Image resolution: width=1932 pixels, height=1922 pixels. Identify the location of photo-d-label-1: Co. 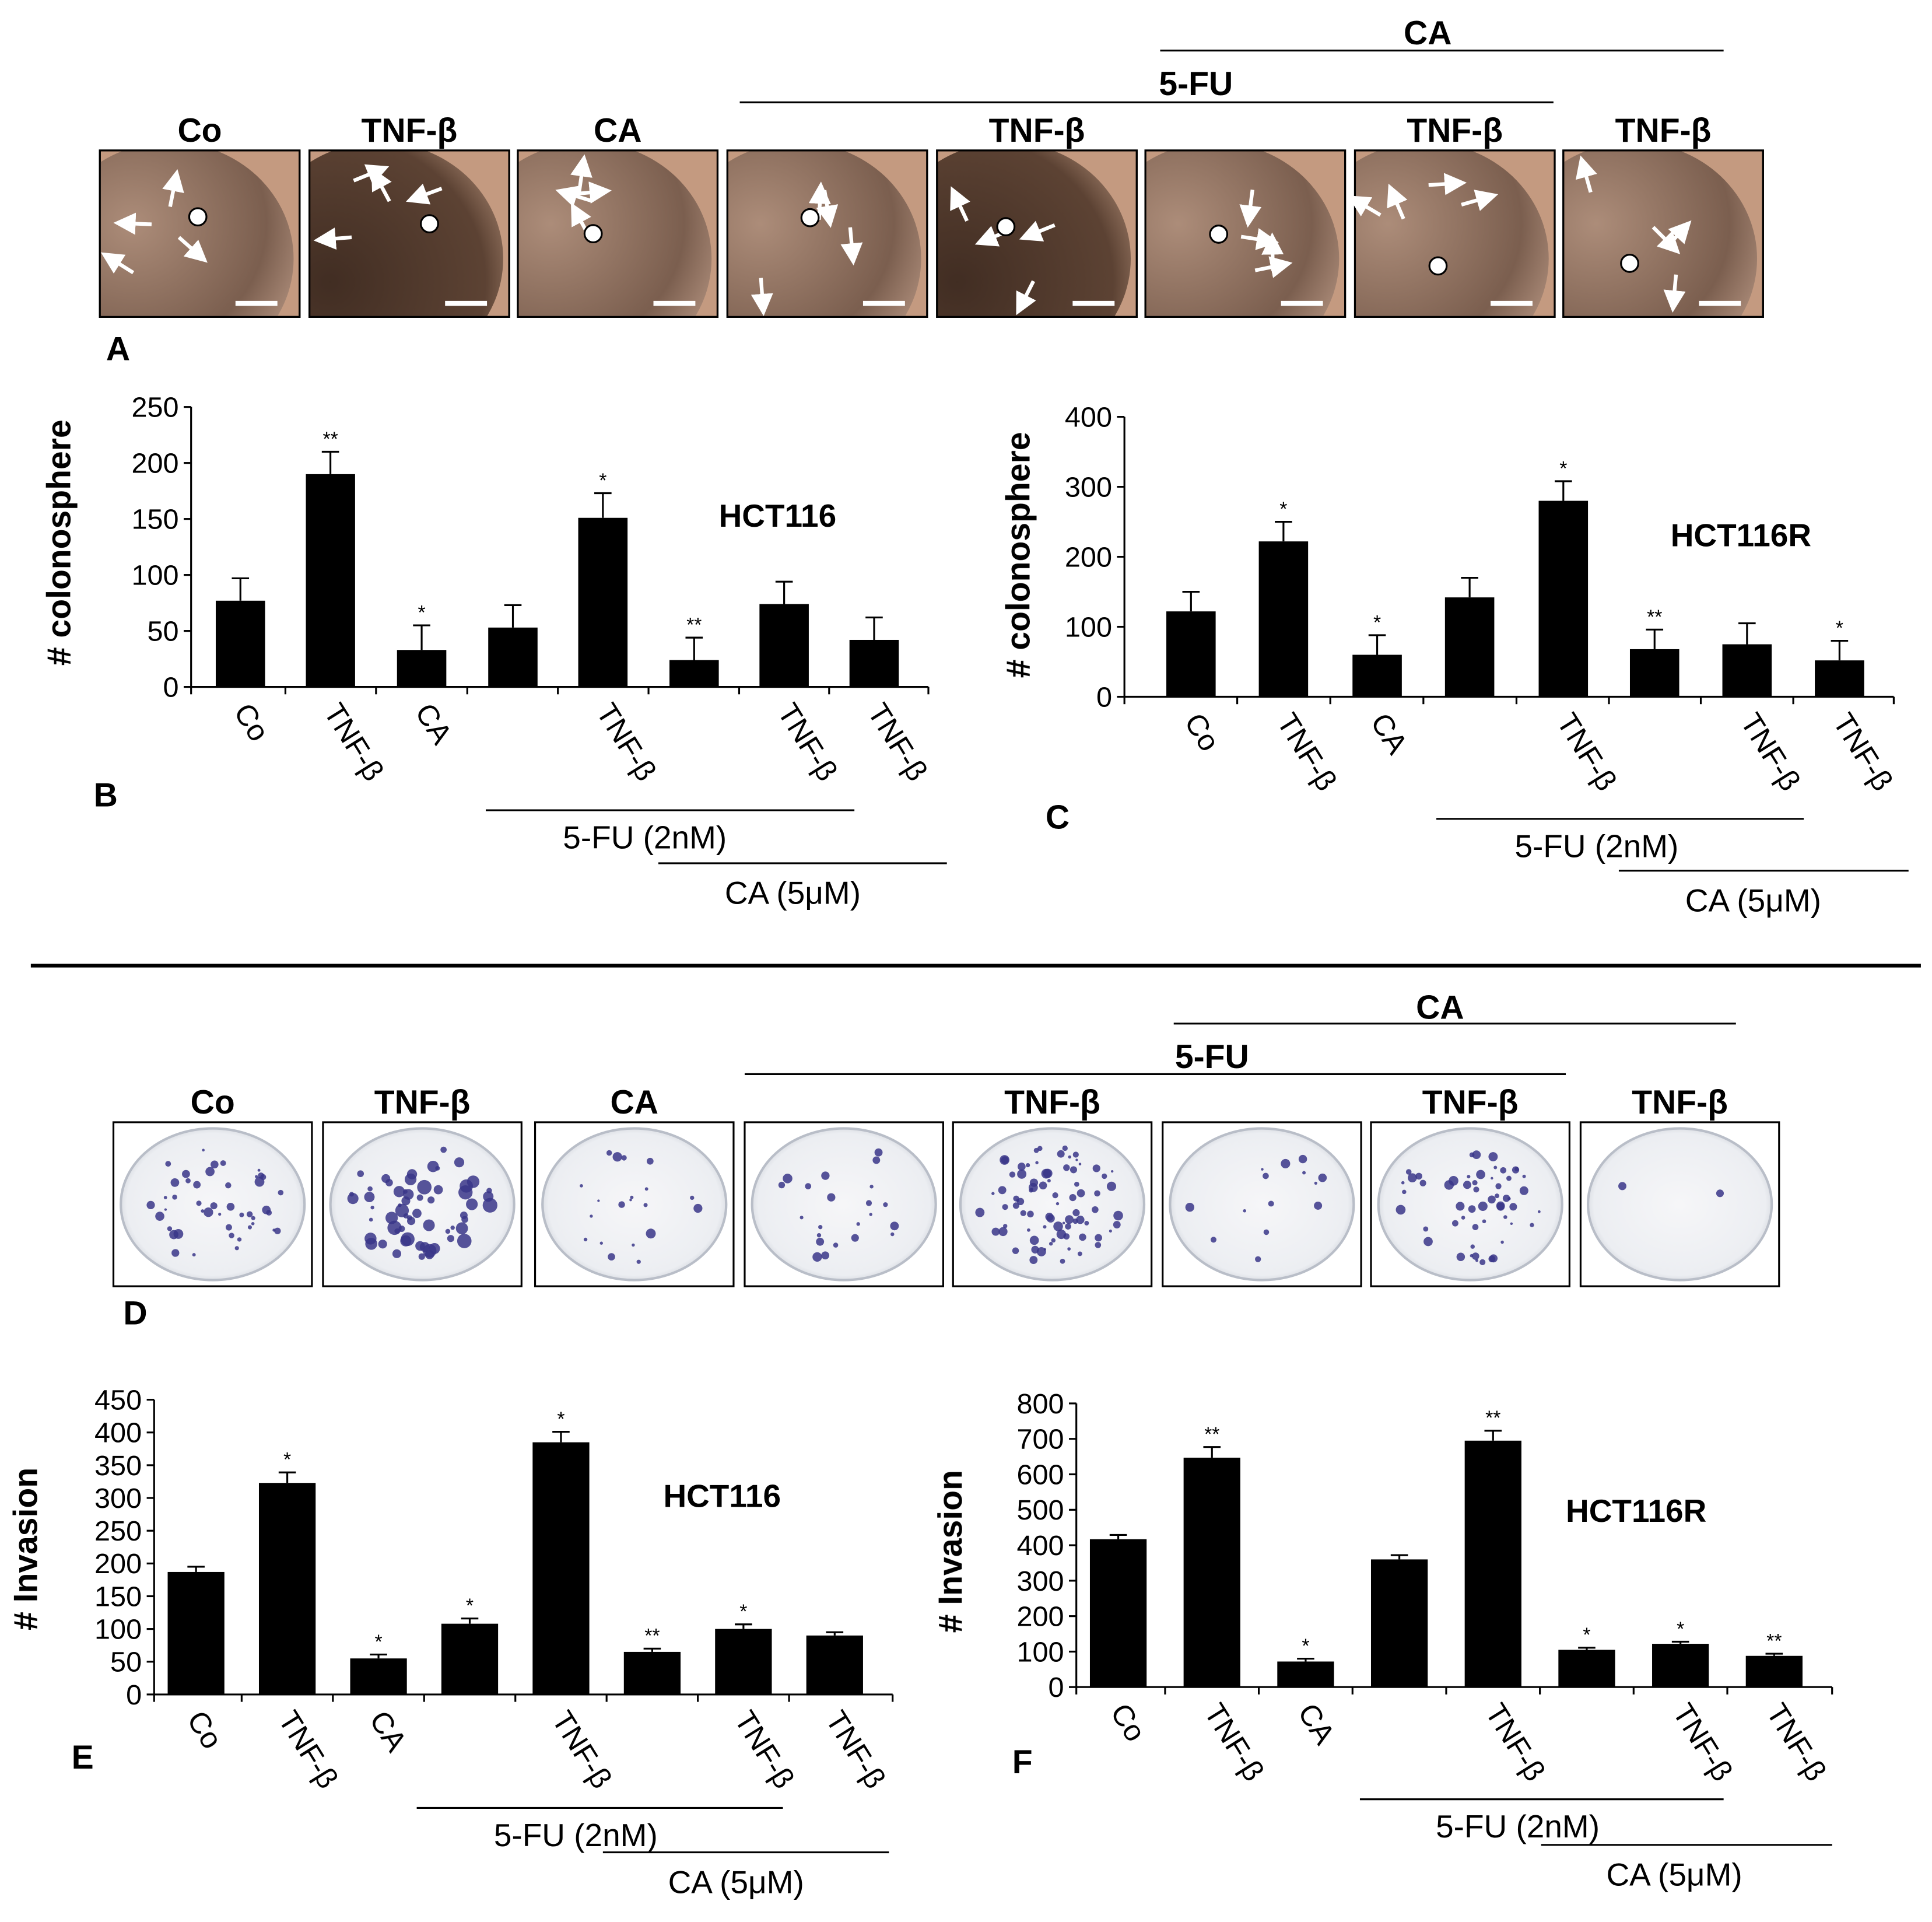
(213, 1102).